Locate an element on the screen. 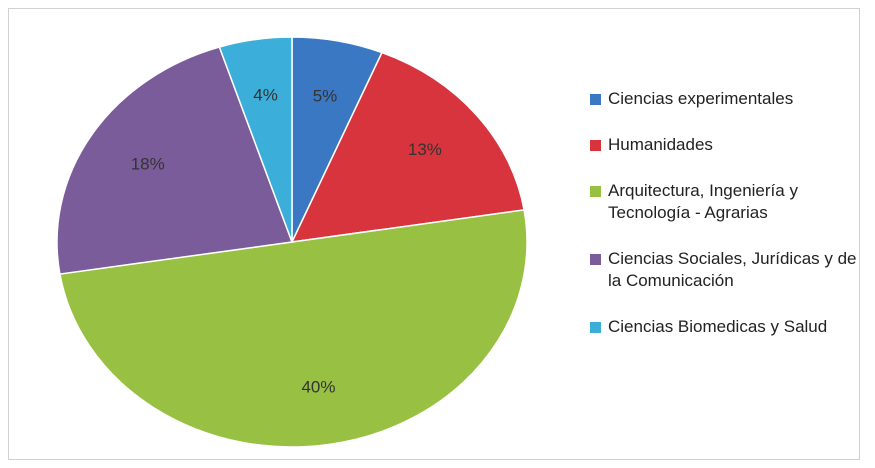 The image size is (875, 468). legend-label: Ciencias experimentales is located at coordinates (701, 98).